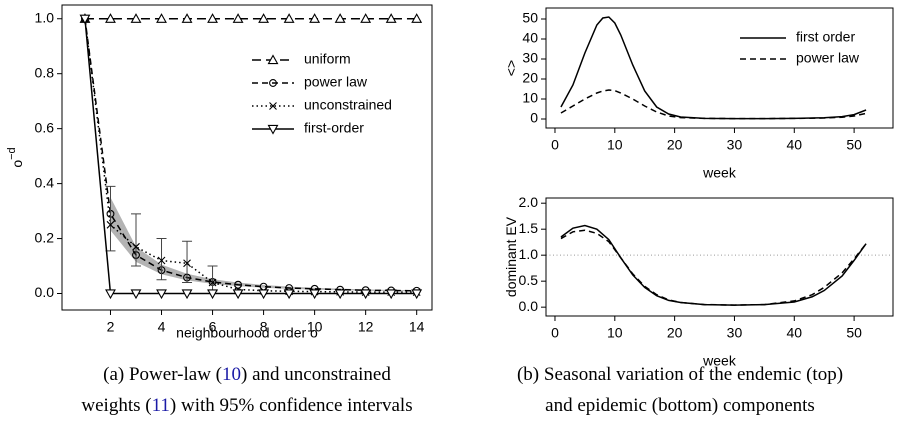  I want to click on caption-ref: 11, so click(161, 405).